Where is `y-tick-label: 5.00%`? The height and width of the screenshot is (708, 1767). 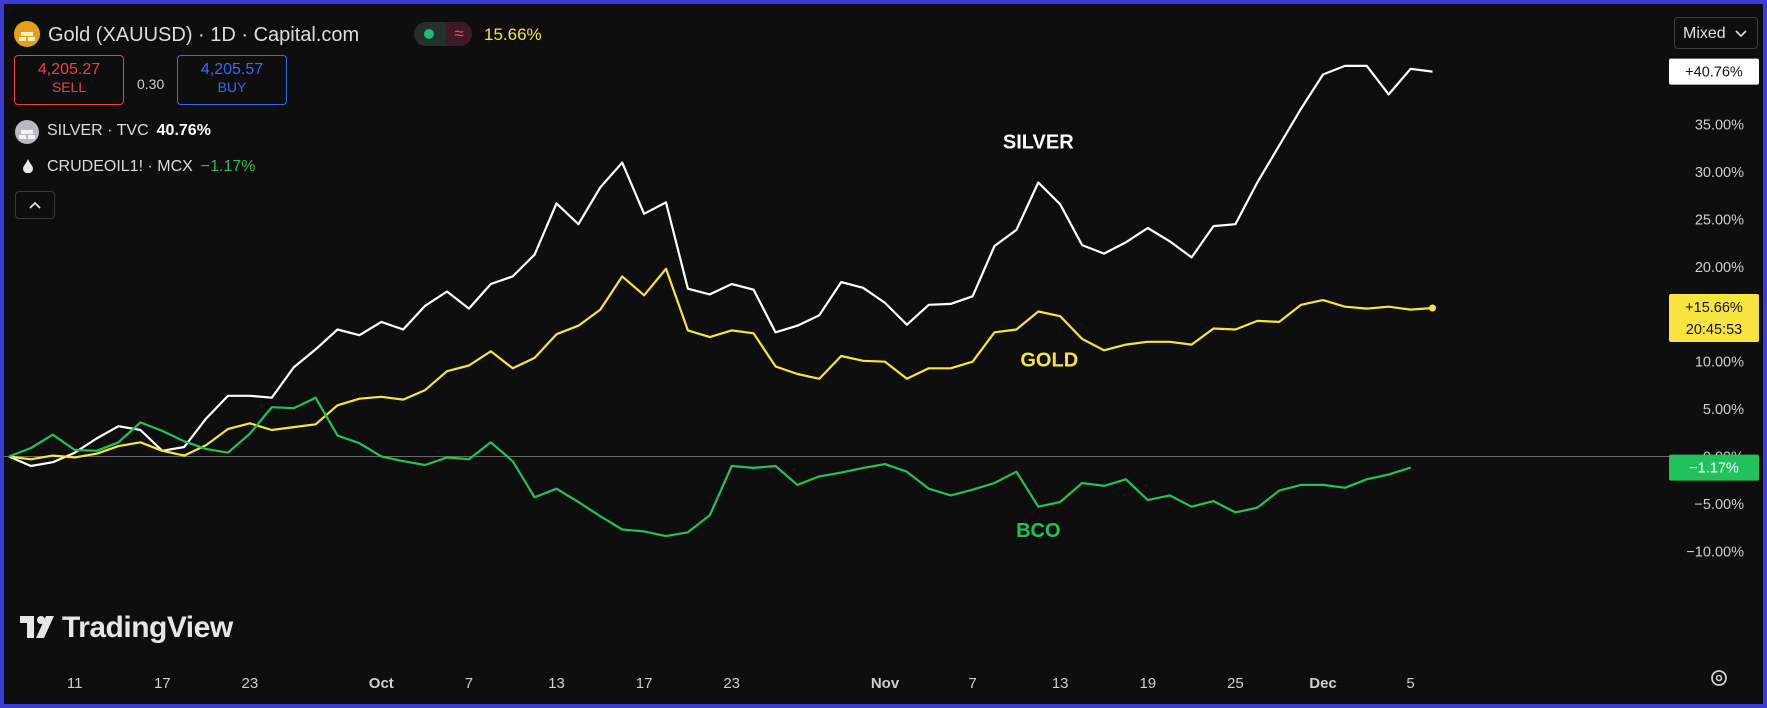
y-tick-label: 5.00% is located at coordinates (1723, 410).